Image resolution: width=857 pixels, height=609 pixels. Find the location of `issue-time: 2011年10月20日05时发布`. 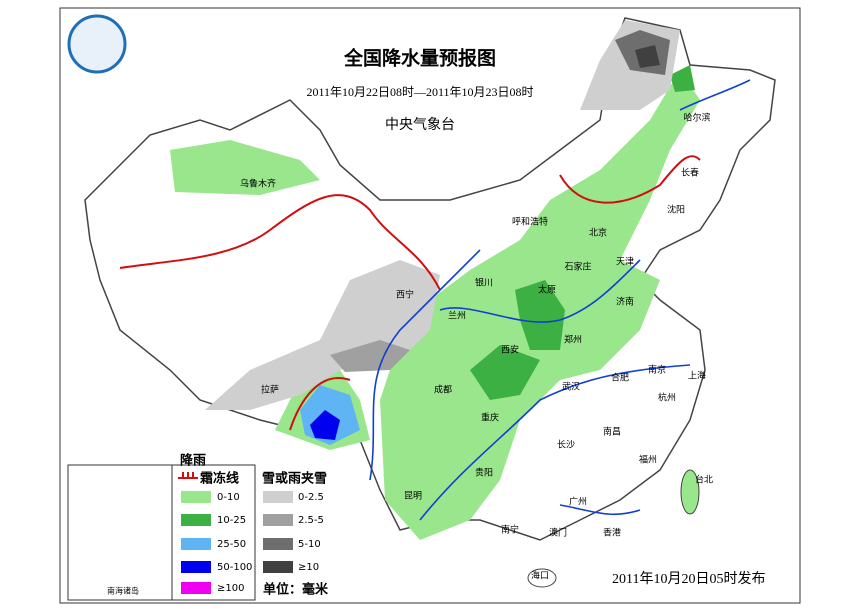

issue-time: 2011年10月20日05时发布 is located at coordinates (688, 579).